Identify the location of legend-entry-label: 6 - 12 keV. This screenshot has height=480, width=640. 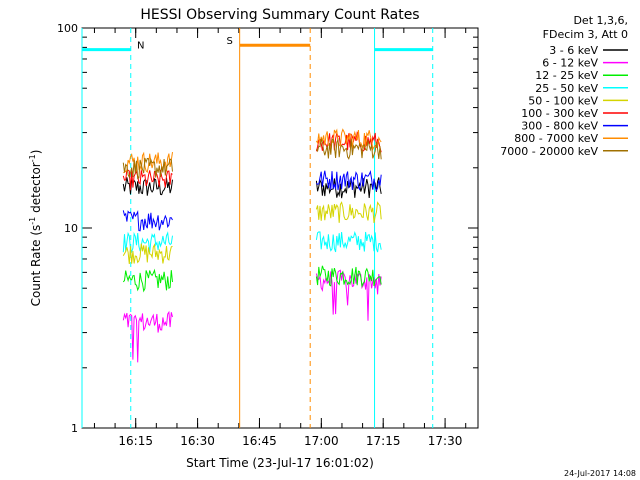
(570, 63).